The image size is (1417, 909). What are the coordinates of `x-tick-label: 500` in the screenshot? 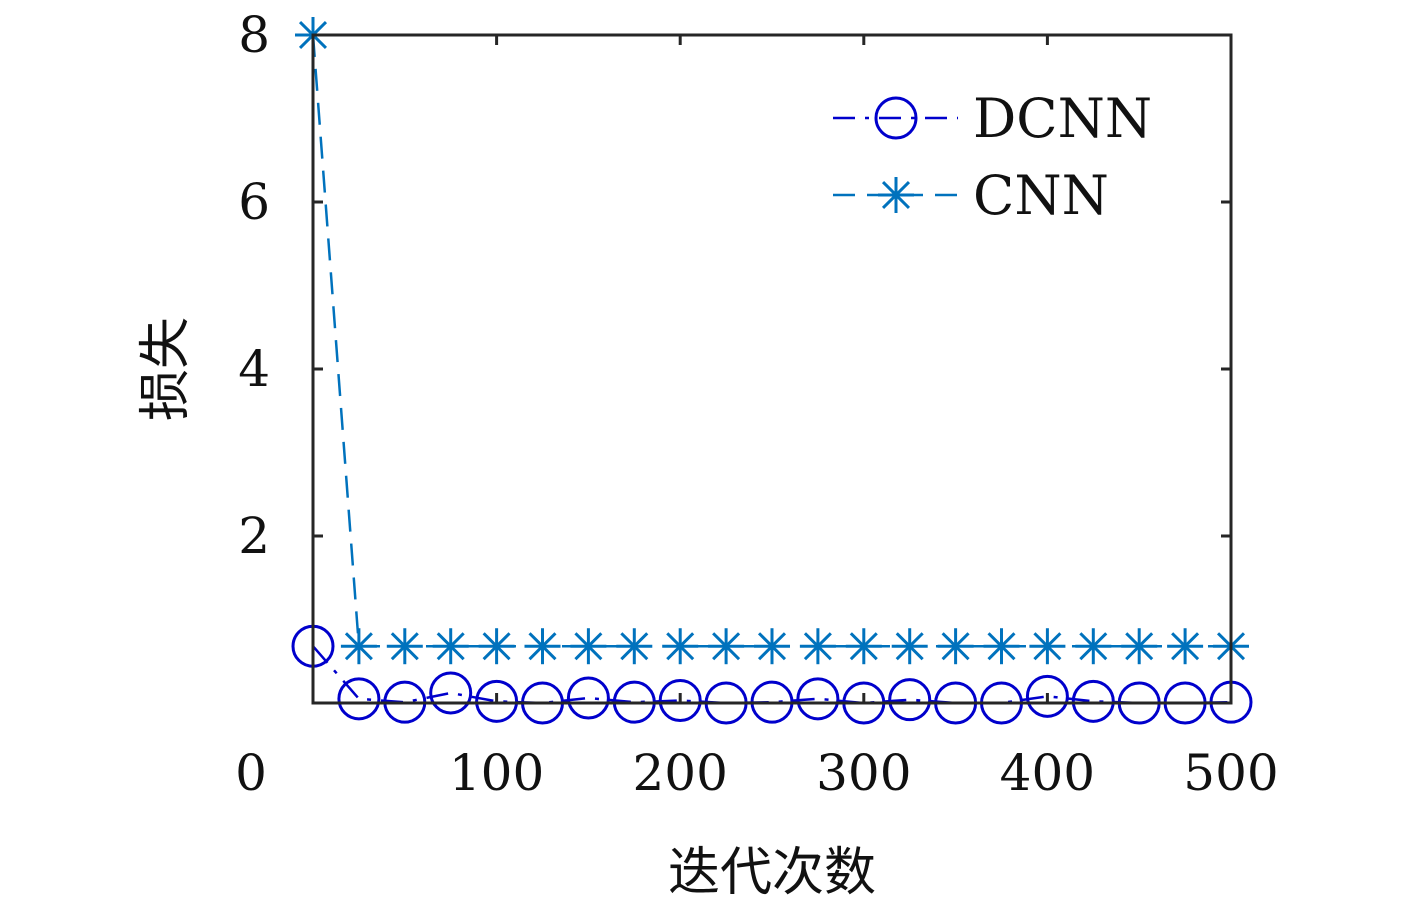 It's located at (1230, 773).